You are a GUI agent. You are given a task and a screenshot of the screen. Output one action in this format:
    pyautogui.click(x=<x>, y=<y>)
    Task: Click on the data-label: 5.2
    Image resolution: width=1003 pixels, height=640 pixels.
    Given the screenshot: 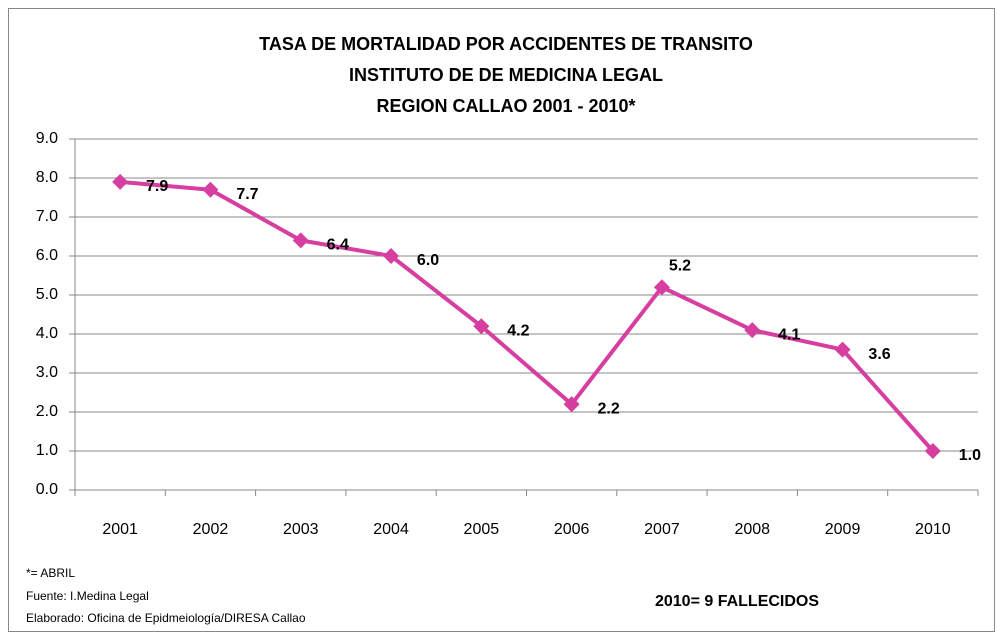 What is the action you would take?
    pyautogui.click(x=680, y=265)
    